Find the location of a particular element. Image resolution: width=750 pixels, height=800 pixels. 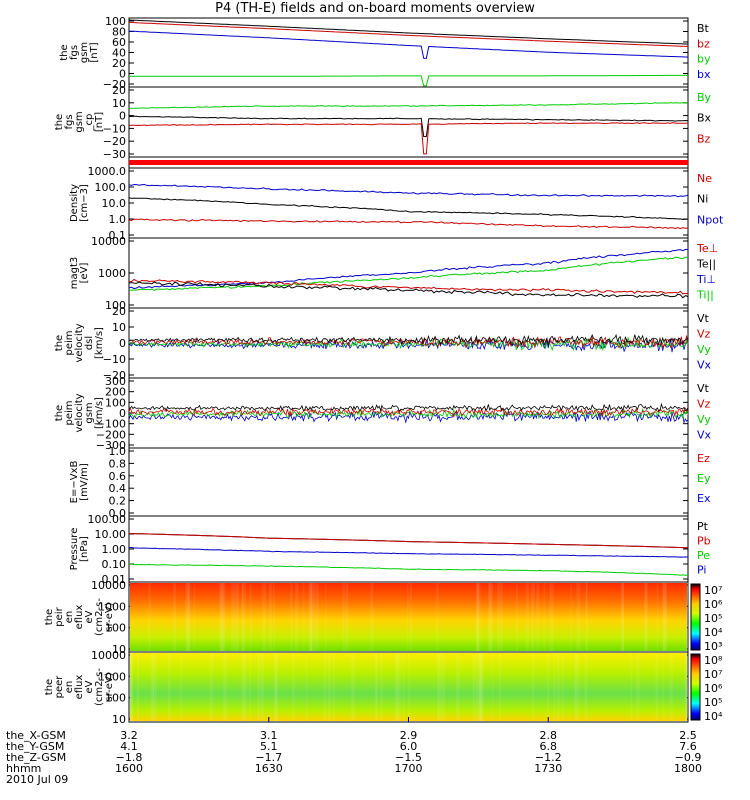

x-row-value: 5.1 is located at coordinates (269, 746).